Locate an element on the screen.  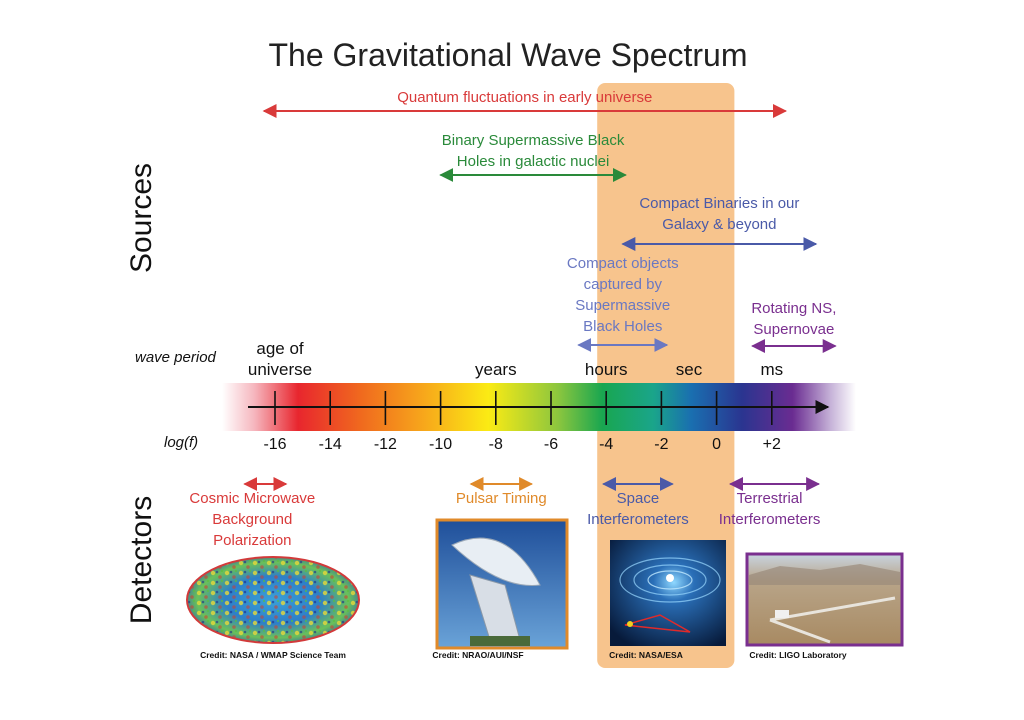
tick-label: -16 is located at coordinates (274, 444).